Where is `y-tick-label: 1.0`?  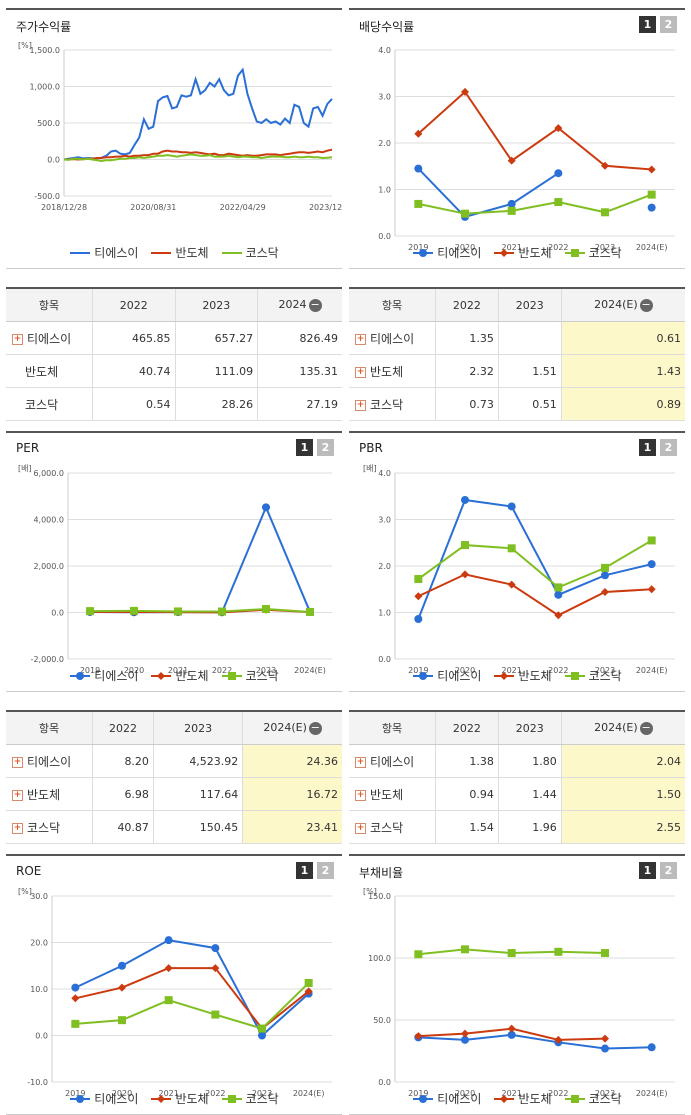
y-tick-label: 1.0 is located at coordinates (384, 613).